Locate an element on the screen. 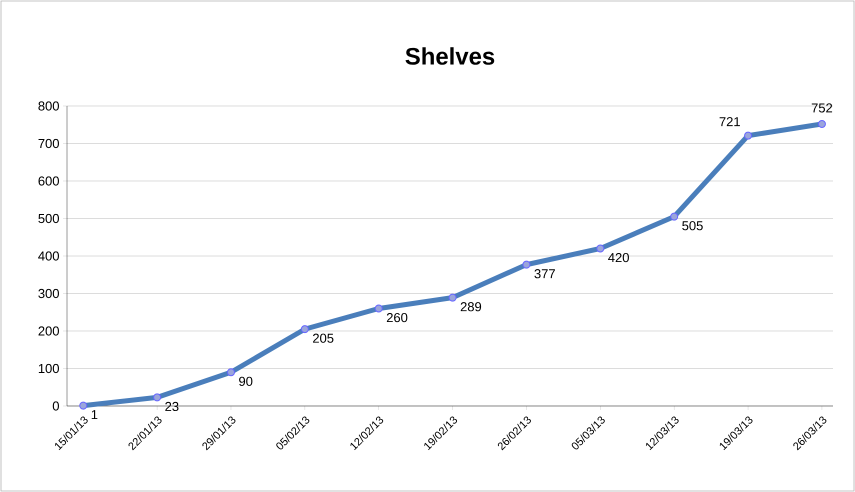 This screenshot has width=855, height=492. data-label: 260 is located at coordinates (397, 317).